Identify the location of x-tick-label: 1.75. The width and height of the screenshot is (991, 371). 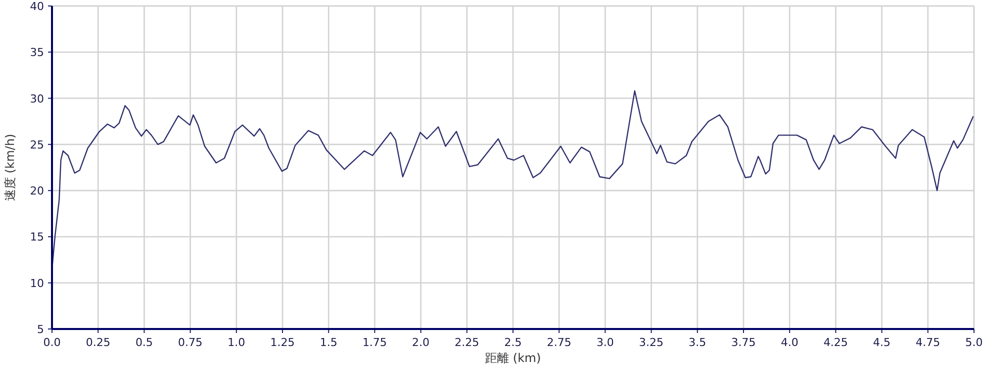
(374, 342).